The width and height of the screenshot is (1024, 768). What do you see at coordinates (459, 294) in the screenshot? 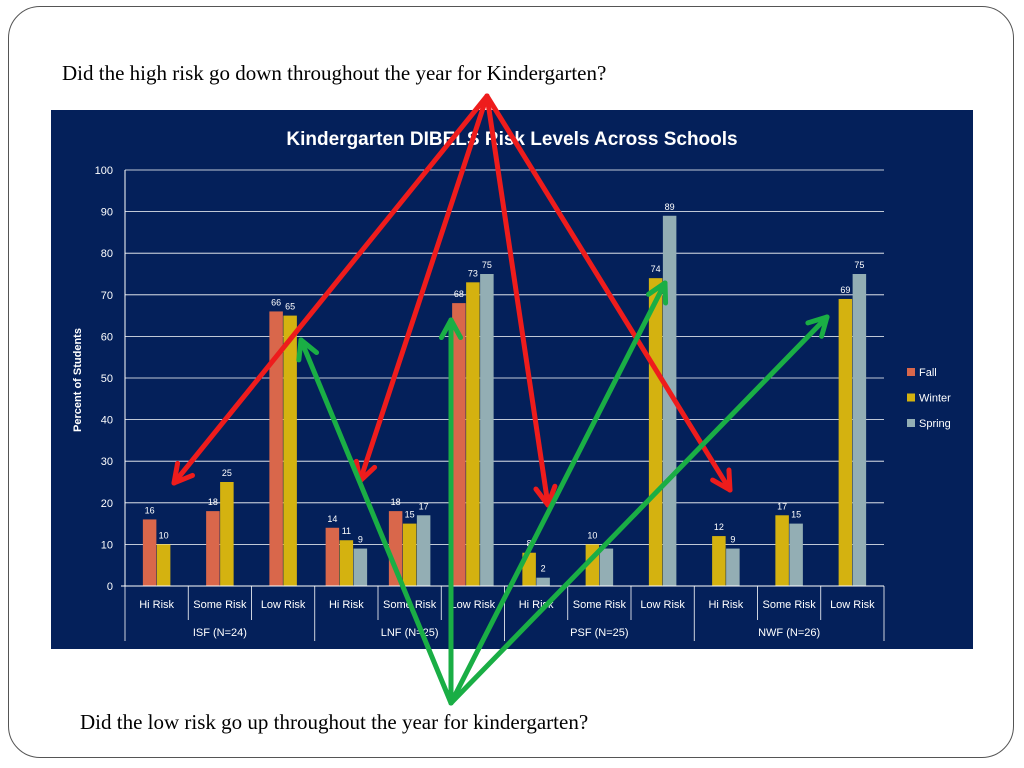
I see `data-label: 68` at bounding box center [459, 294].